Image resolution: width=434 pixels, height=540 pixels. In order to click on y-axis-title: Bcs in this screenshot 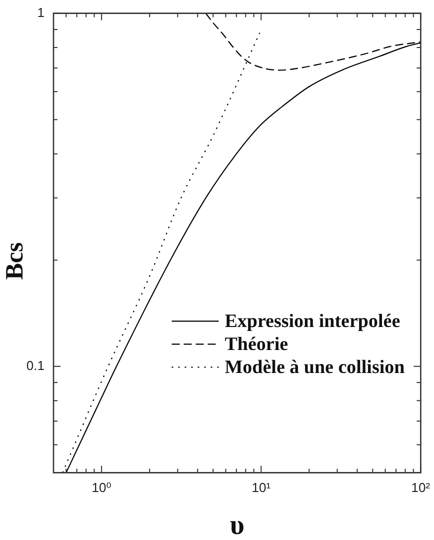, I will do `click(14, 261)`.